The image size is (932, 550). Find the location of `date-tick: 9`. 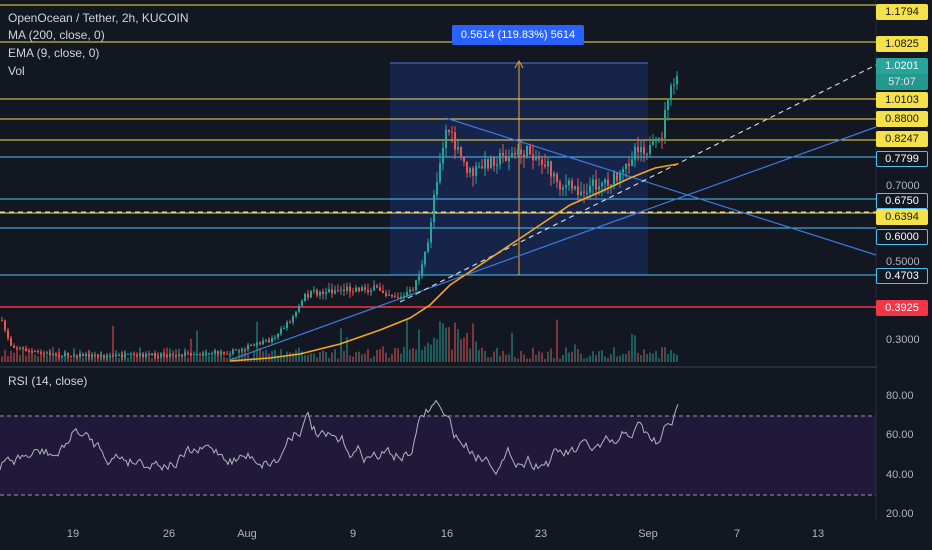

date-tick: 9 is located at coordinates (353, 534).